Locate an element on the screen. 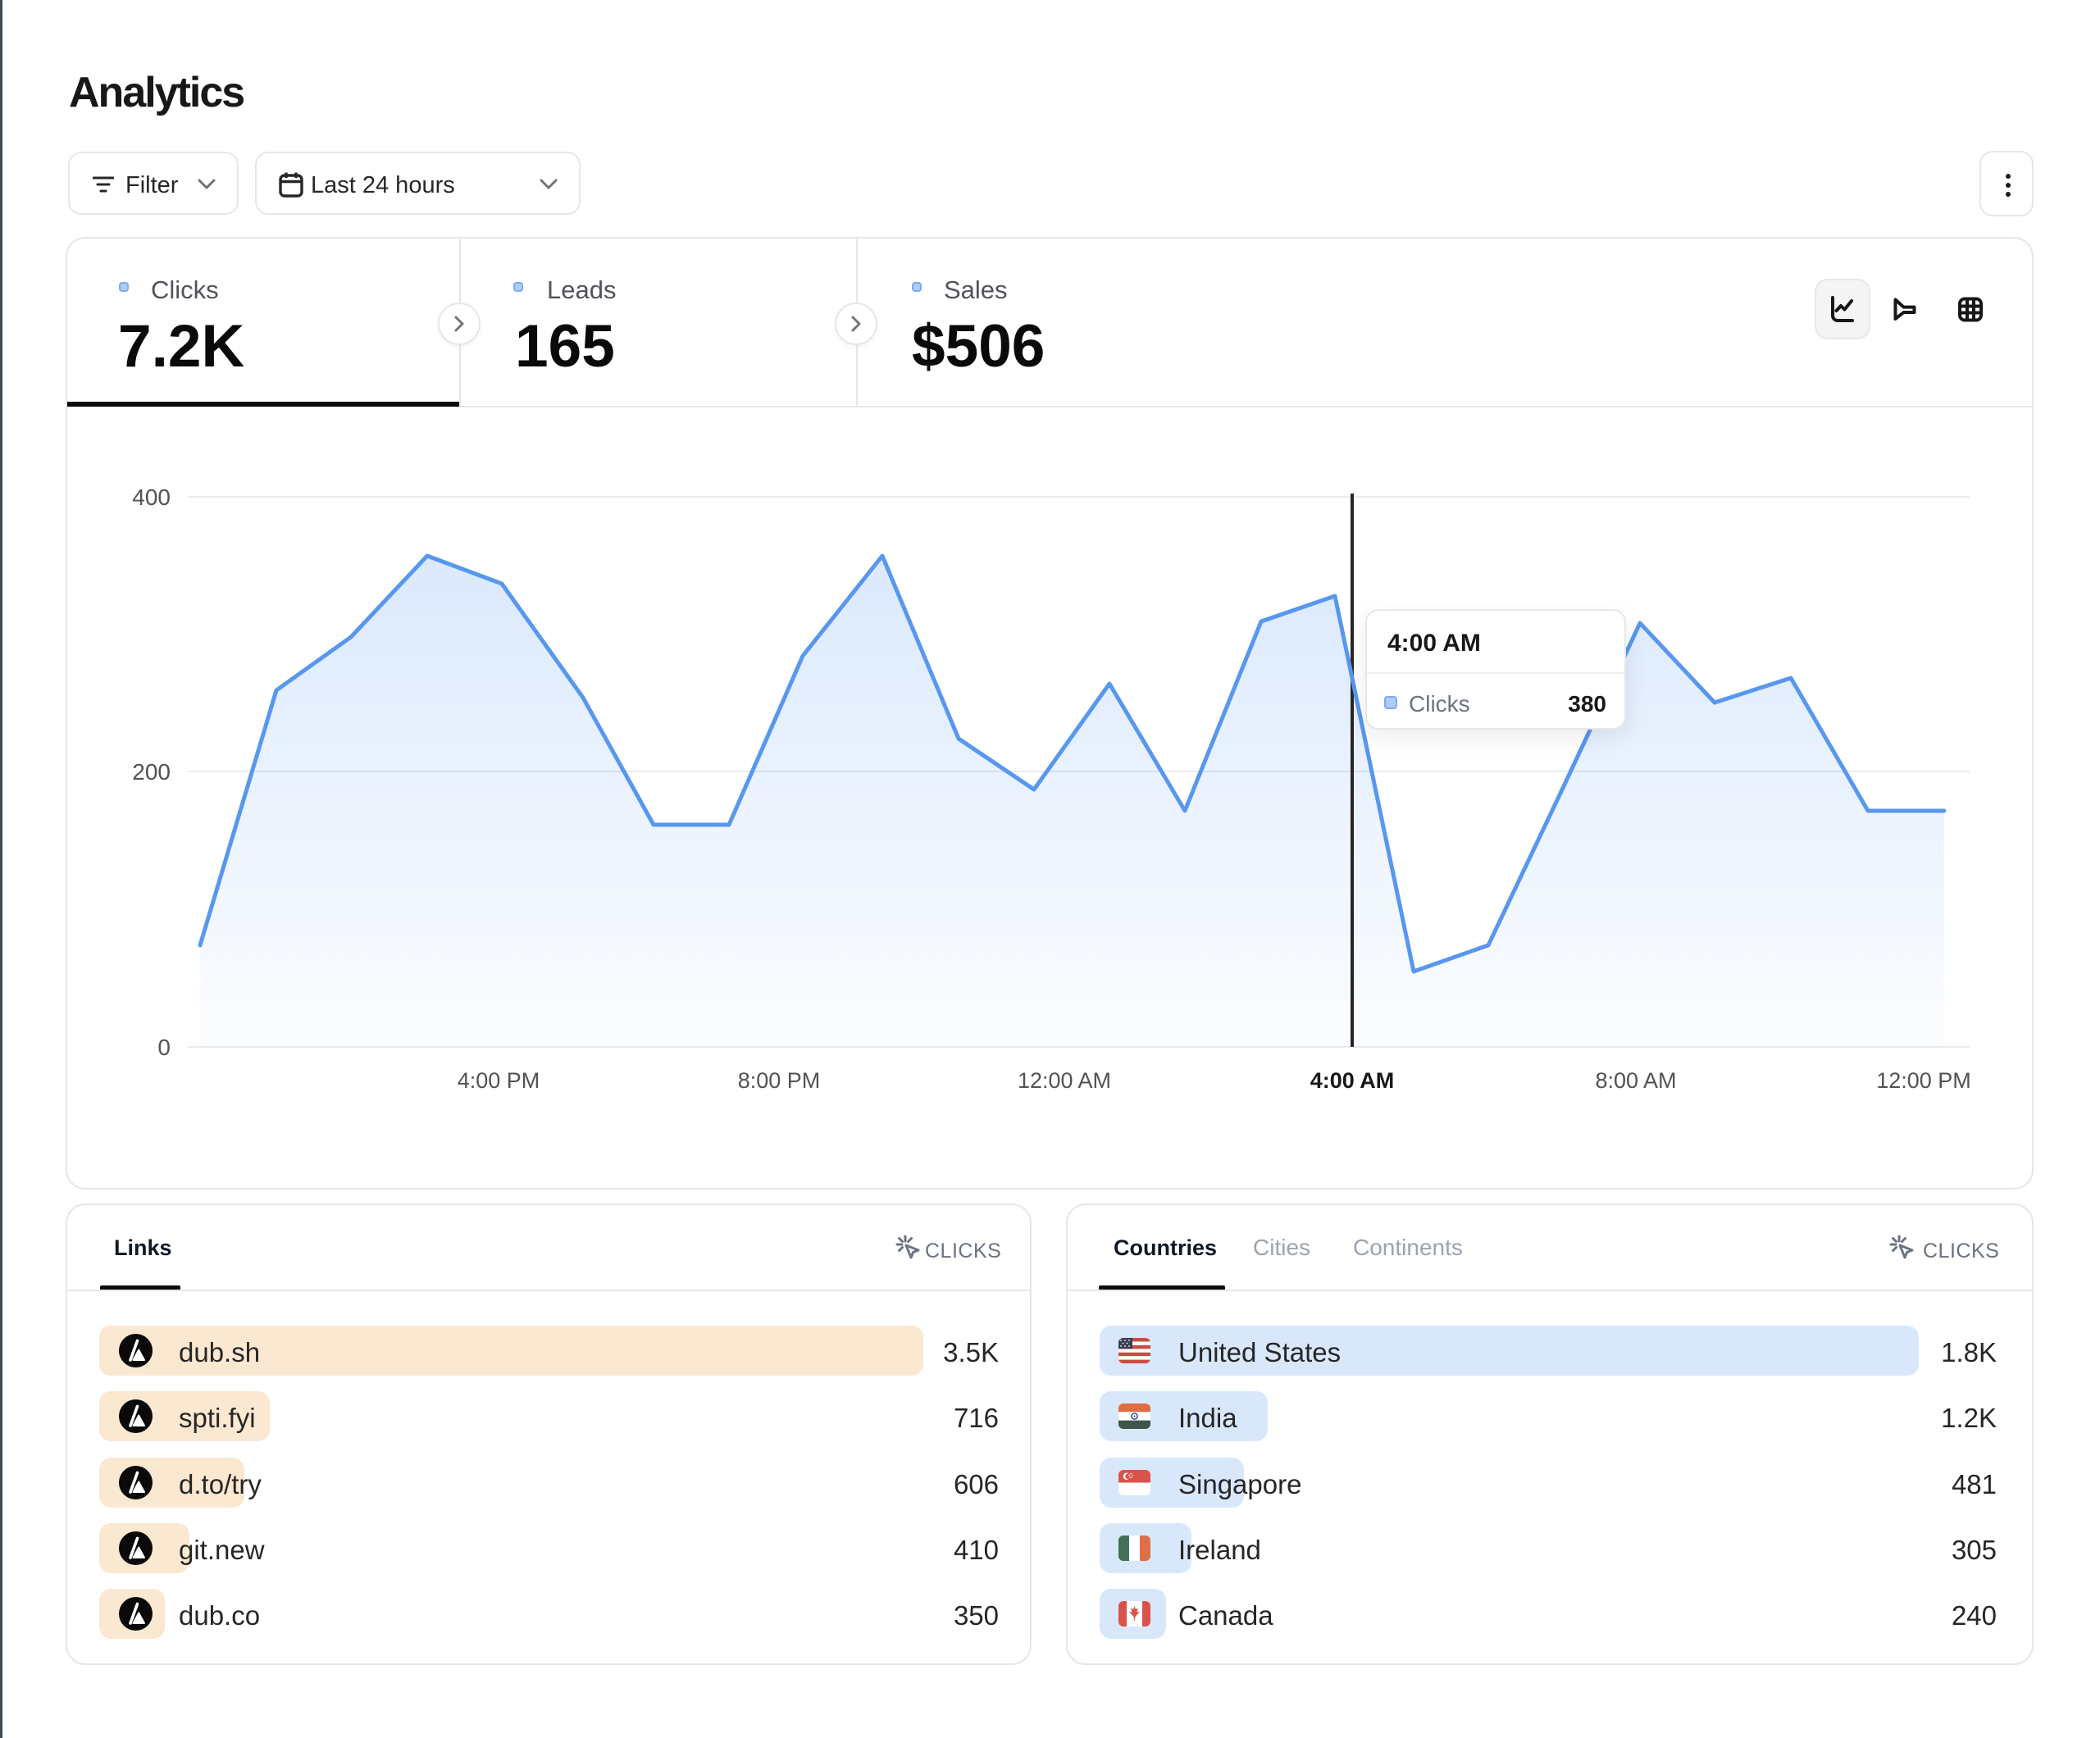 The image size is (2100, 1738). svg-text: 8:00 PM is located at coordinates (779, 1080).